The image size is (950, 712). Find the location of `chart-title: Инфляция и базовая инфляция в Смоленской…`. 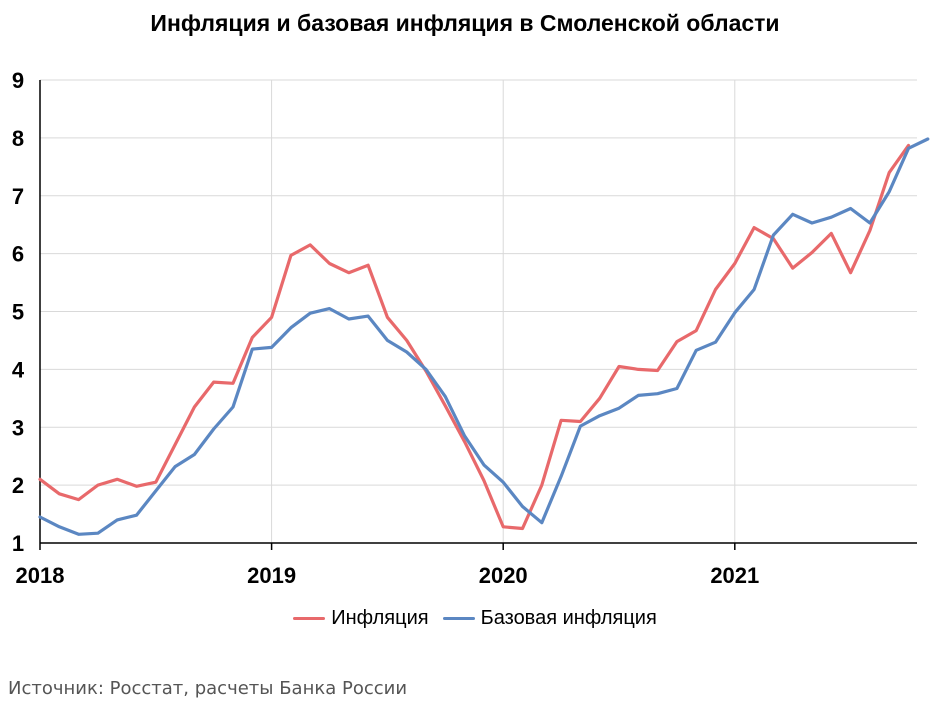

chart-title: Инфляция и базовая инфляция в Смоленской… is located at coordinates (465, 23).